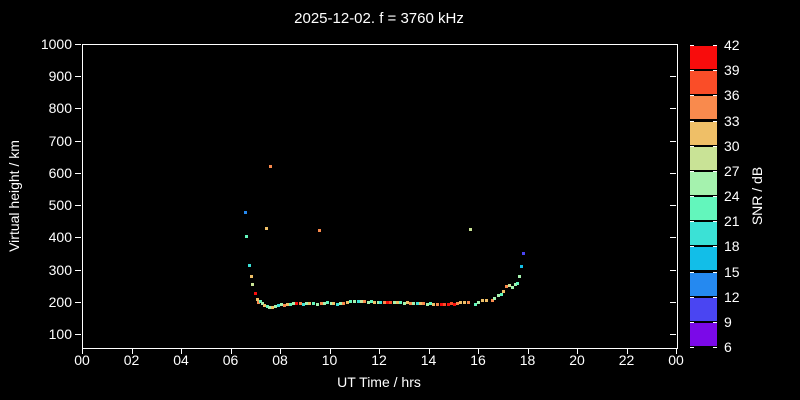  I want to click on x-tick-label: 18, so click(527, 360).